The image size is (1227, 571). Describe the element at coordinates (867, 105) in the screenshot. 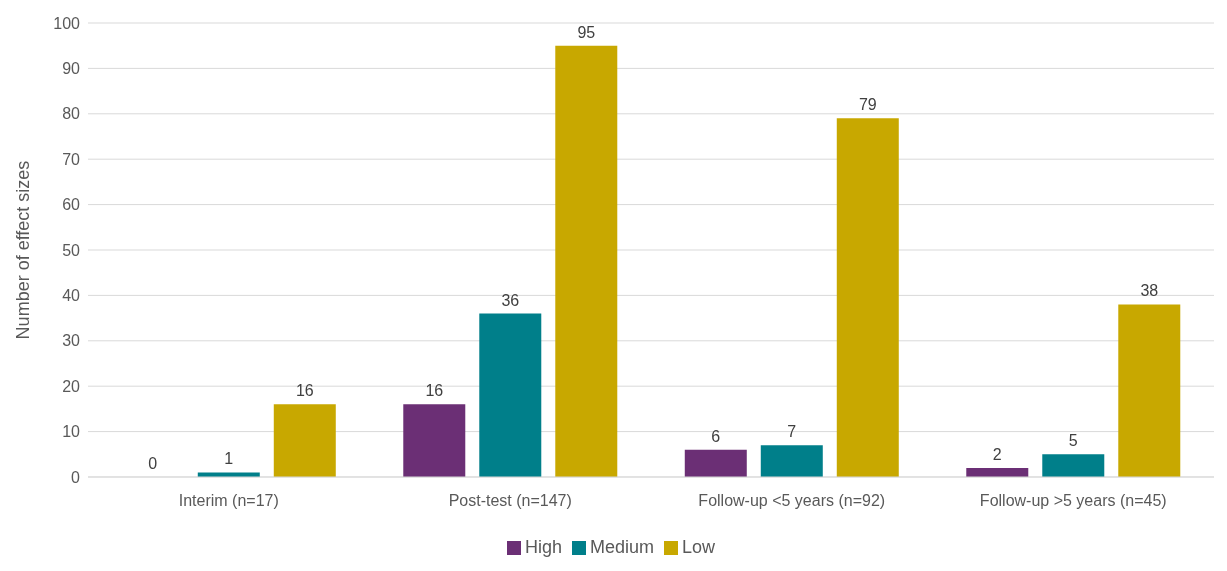

I see `data-label: 79` at that location.